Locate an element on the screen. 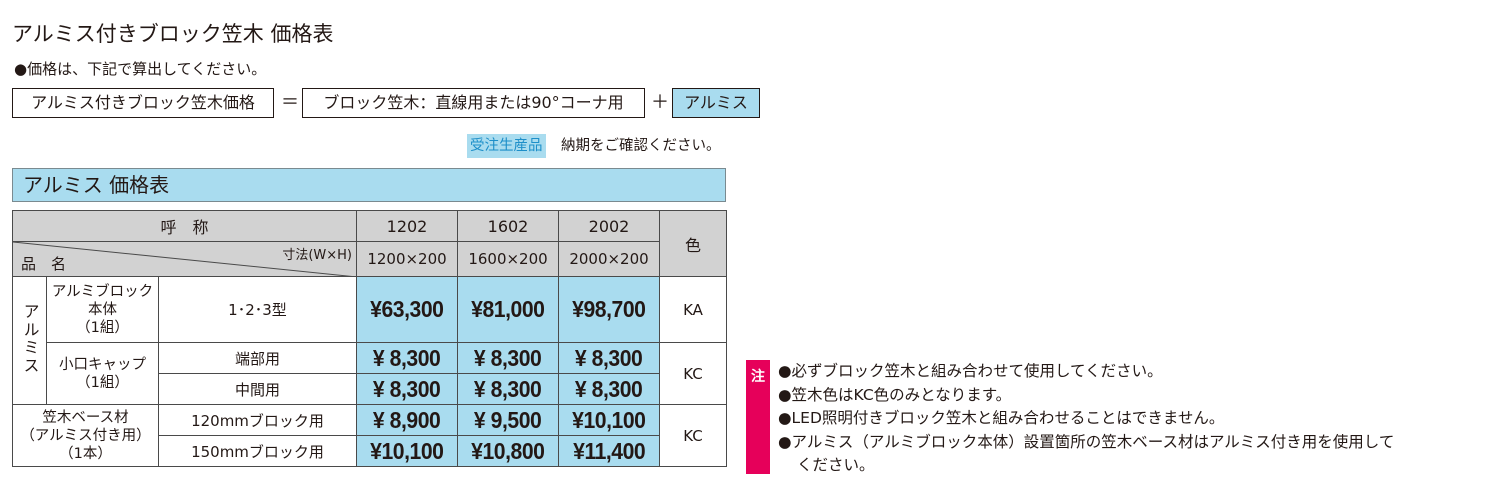 This screenshot has width=1498, height=496. product-type-end: 端部用 is located at coordinates (257, 358).